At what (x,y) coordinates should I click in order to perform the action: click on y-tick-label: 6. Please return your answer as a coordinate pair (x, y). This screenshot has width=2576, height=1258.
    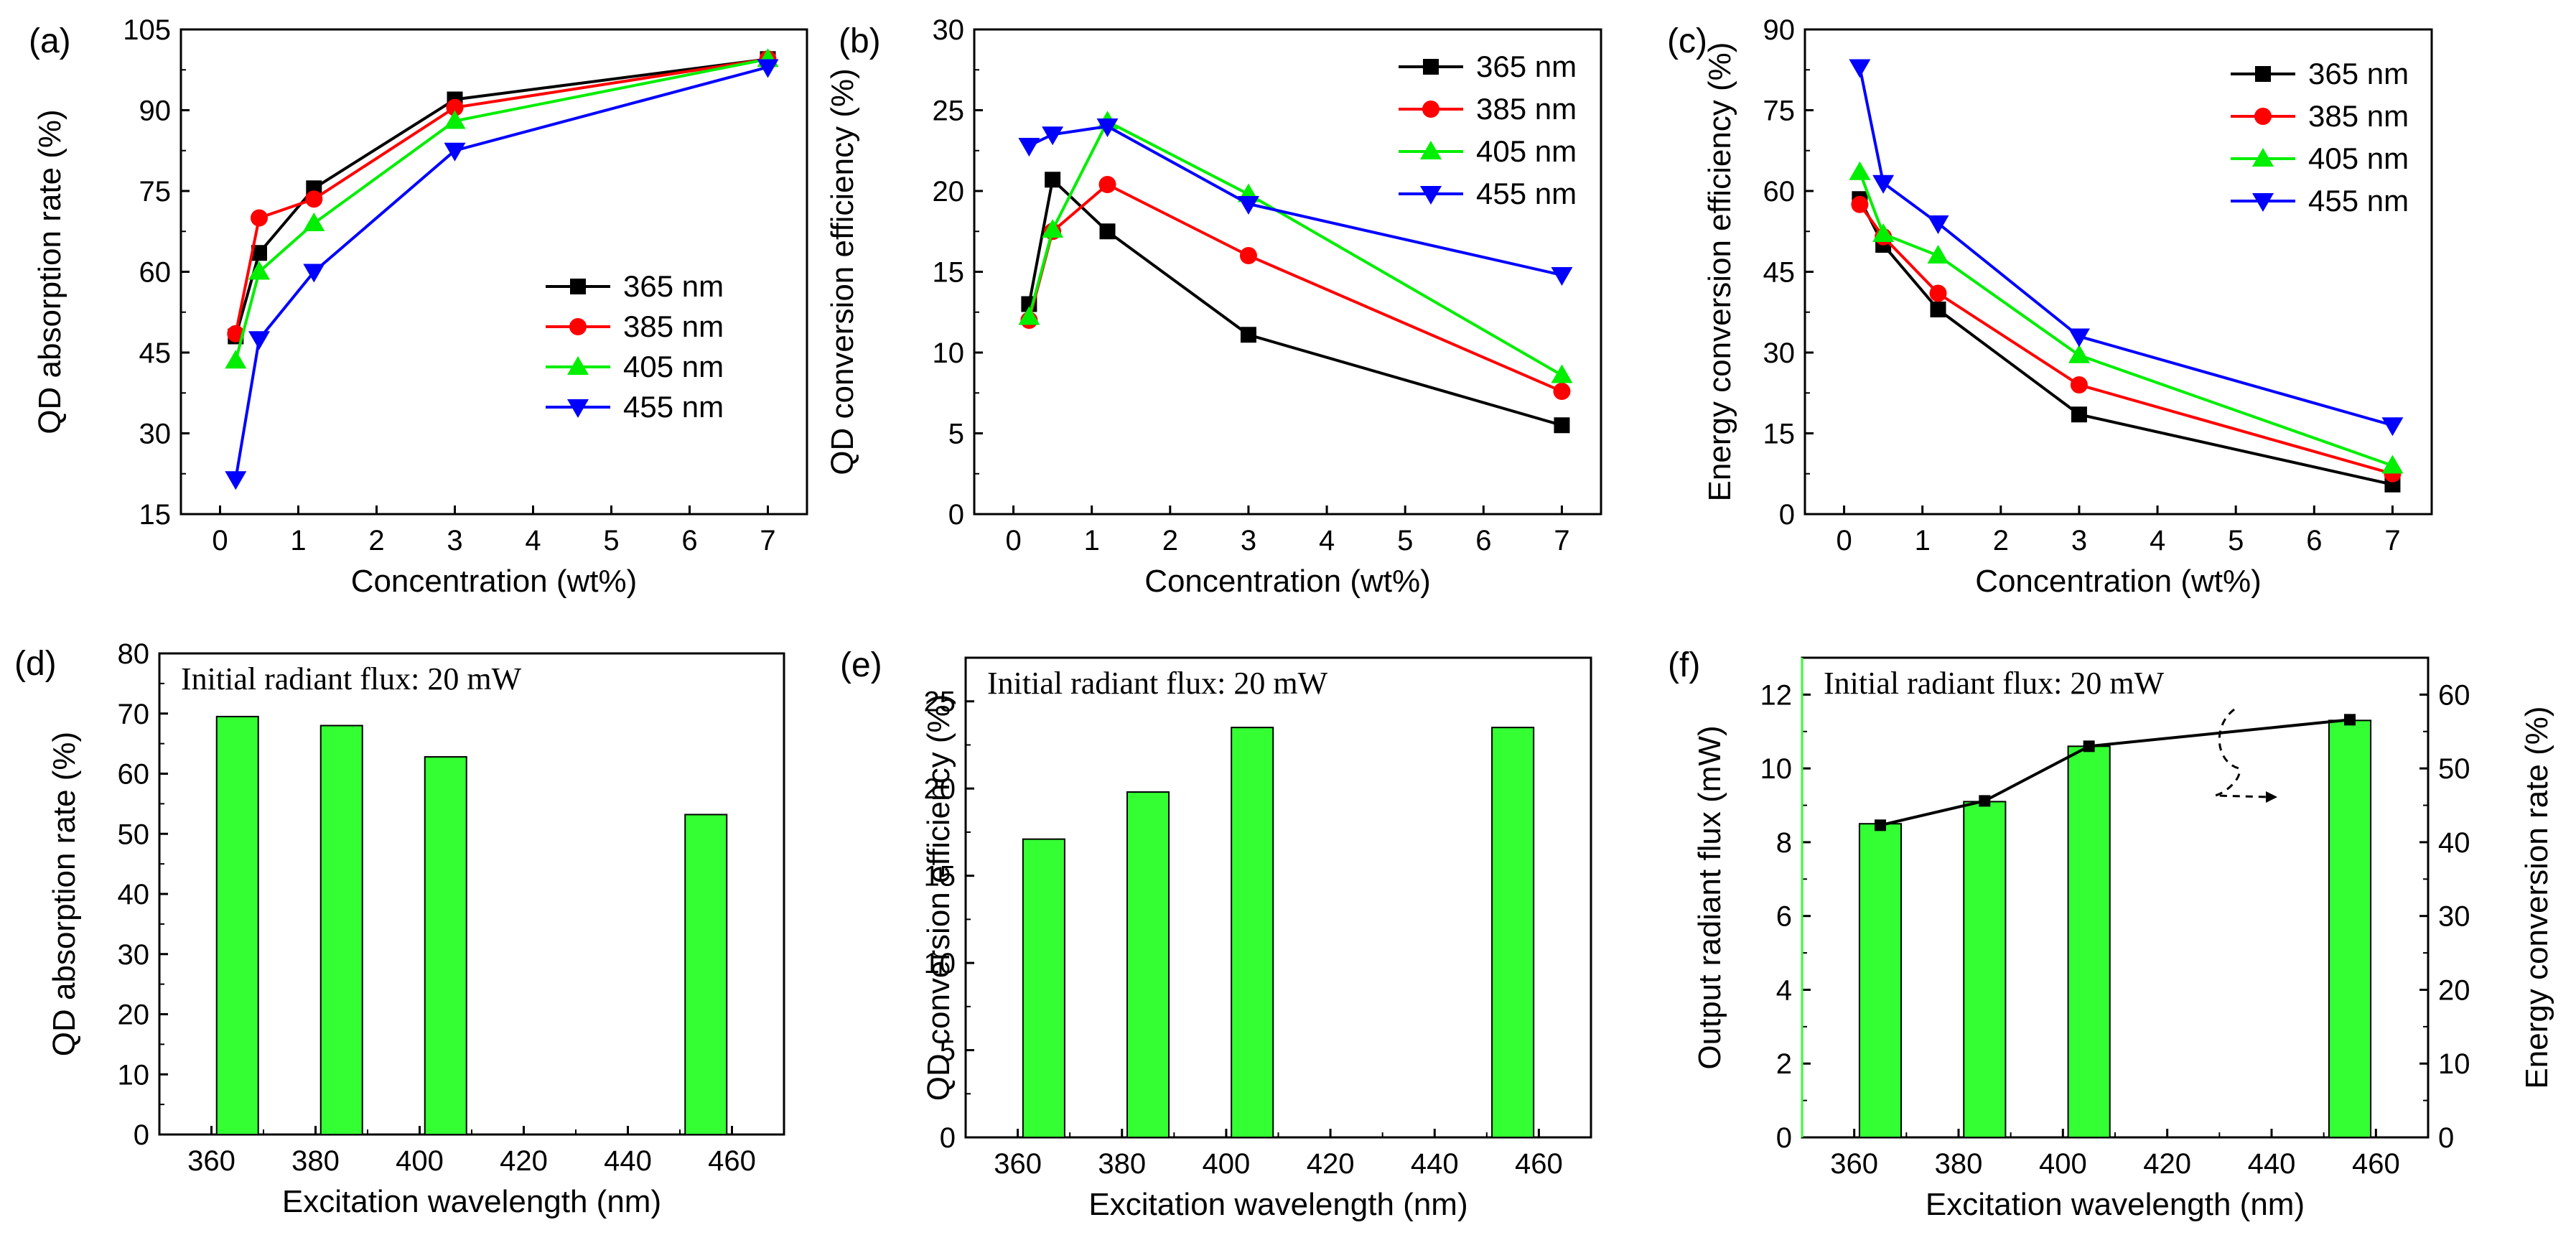
    Looking at the image, I should click on (1784, 917).